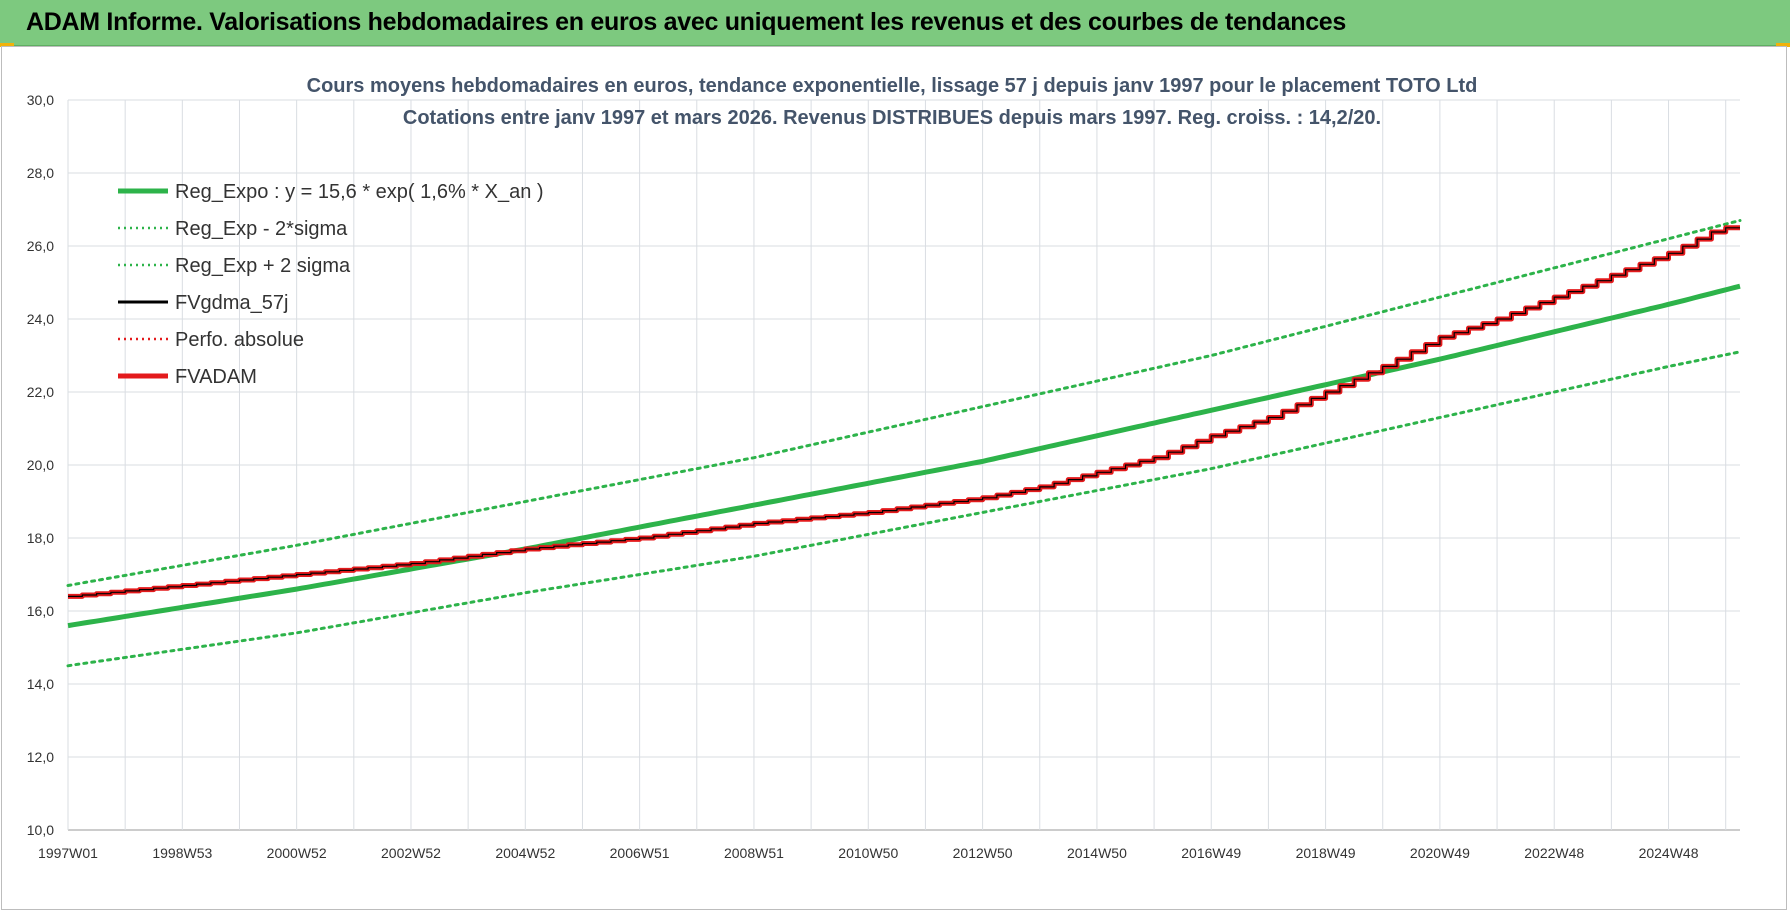  I want to click on y-tick-label: 18,0, so click(40, 538).